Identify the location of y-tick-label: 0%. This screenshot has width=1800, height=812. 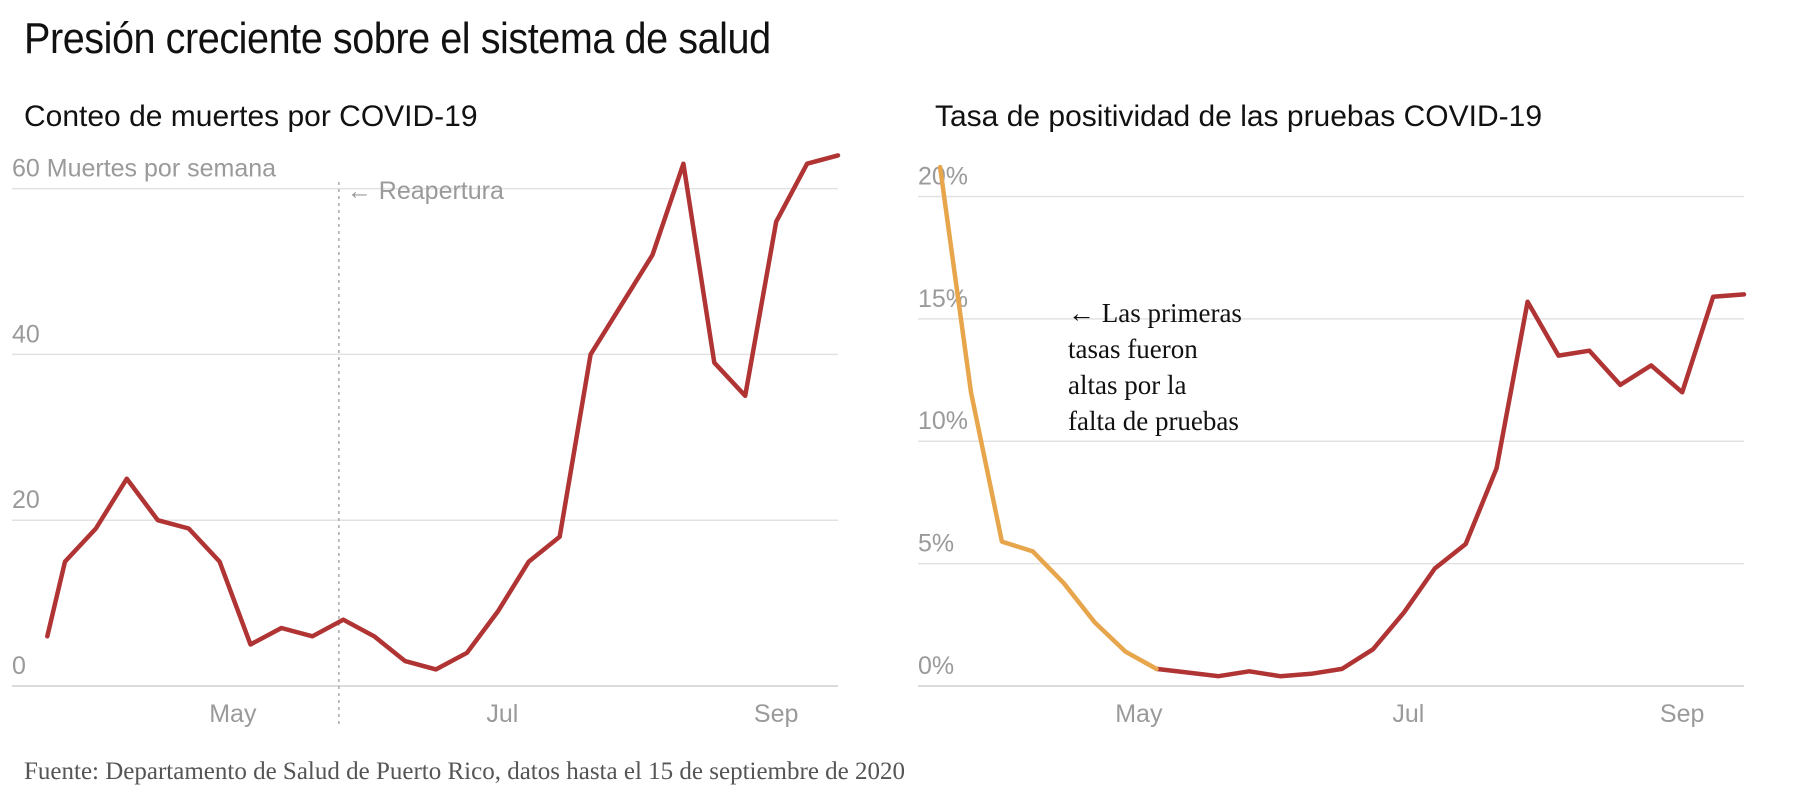
(936, 666).